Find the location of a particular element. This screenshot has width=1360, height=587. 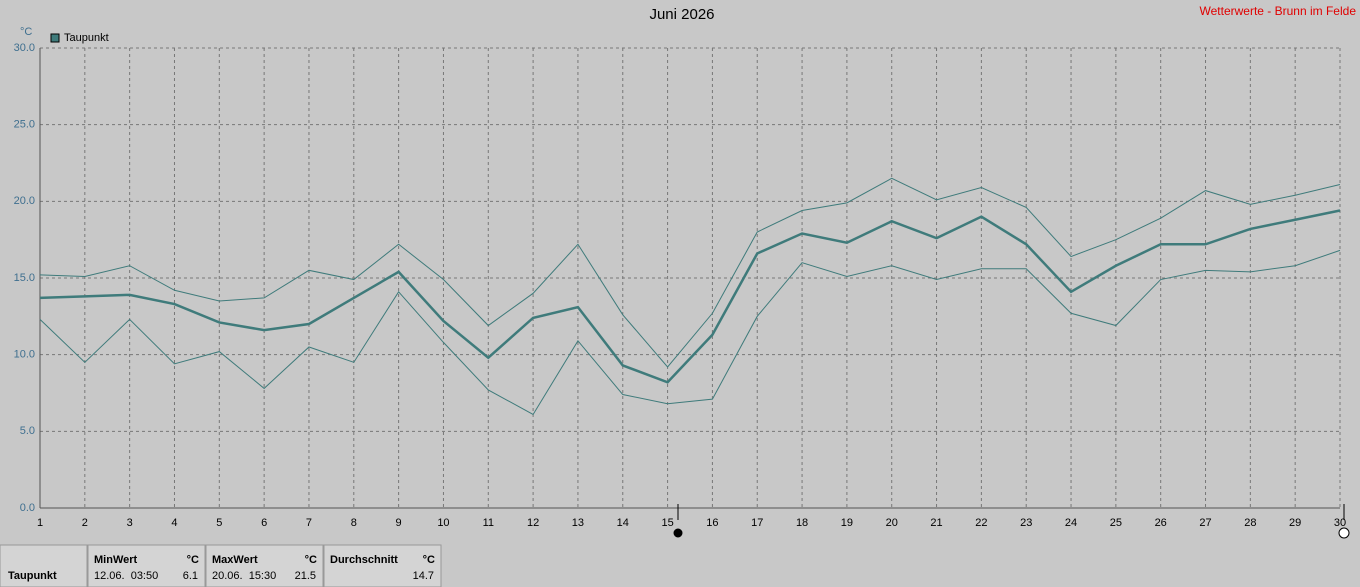

x-tick-label: 19 is located at coordinates (847, 523).